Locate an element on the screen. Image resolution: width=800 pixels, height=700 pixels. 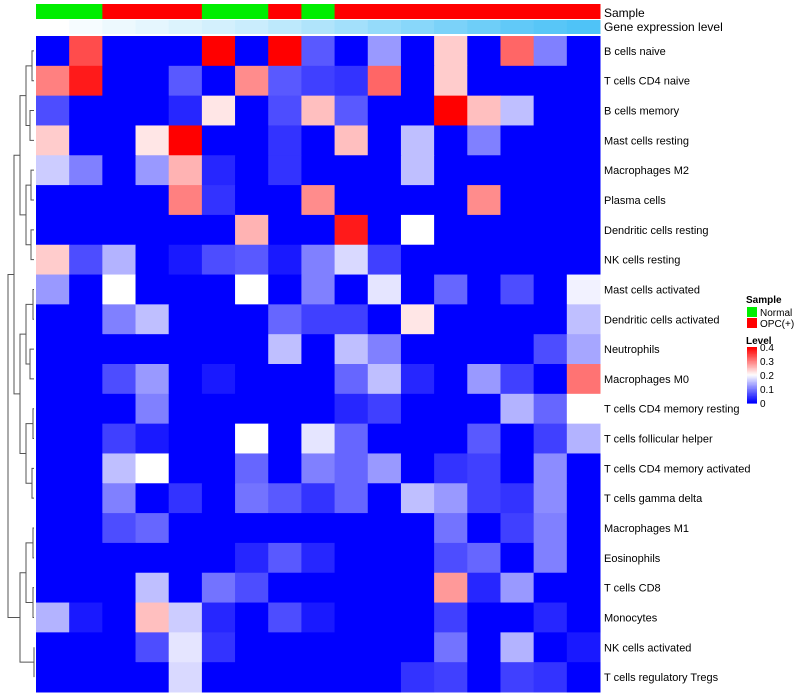
row-label: B cells memory is located at coordinates (642, 112).